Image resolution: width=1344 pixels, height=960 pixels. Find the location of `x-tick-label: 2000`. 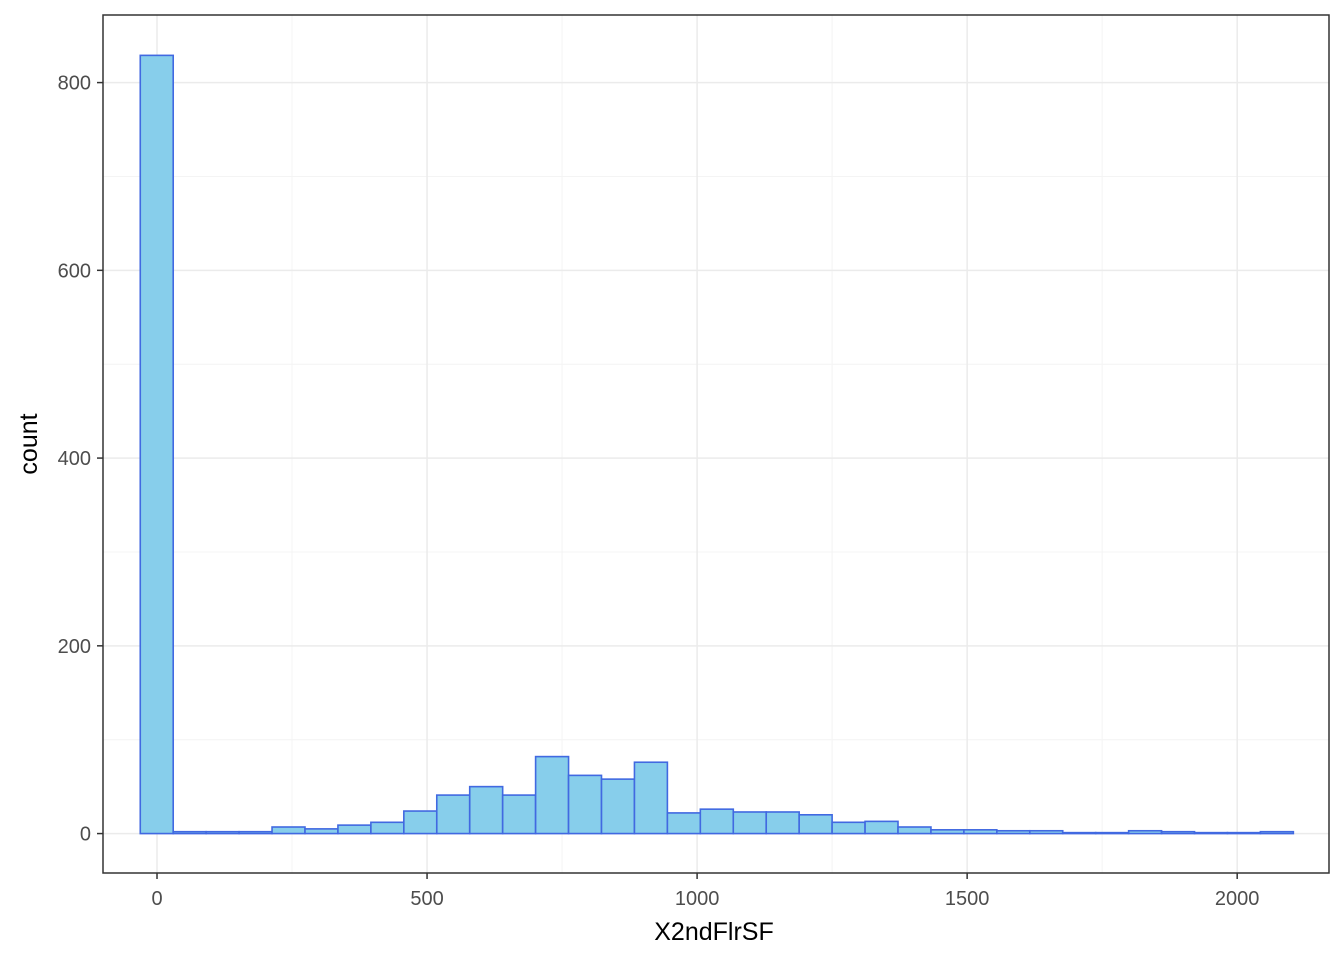

x-tick-label: 2000 is located at coordinates (1237, 899).